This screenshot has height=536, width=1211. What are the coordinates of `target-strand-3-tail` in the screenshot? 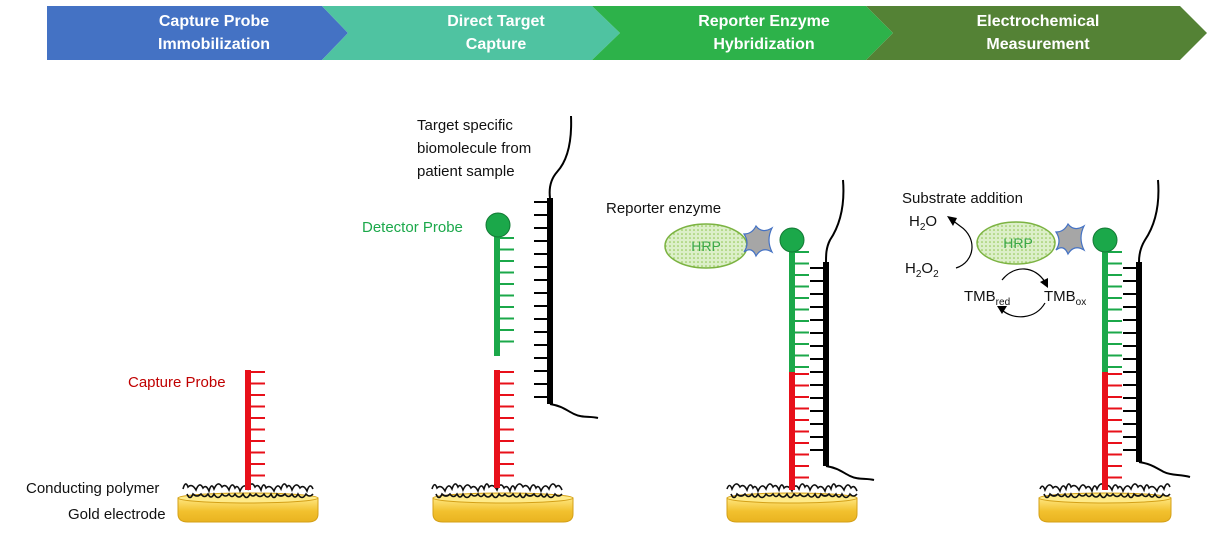 It's located at (835, 221).